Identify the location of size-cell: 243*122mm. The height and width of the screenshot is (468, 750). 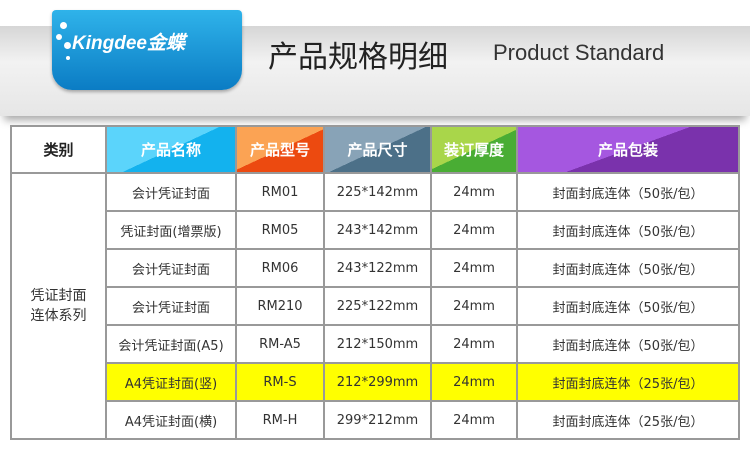
(377, 268).